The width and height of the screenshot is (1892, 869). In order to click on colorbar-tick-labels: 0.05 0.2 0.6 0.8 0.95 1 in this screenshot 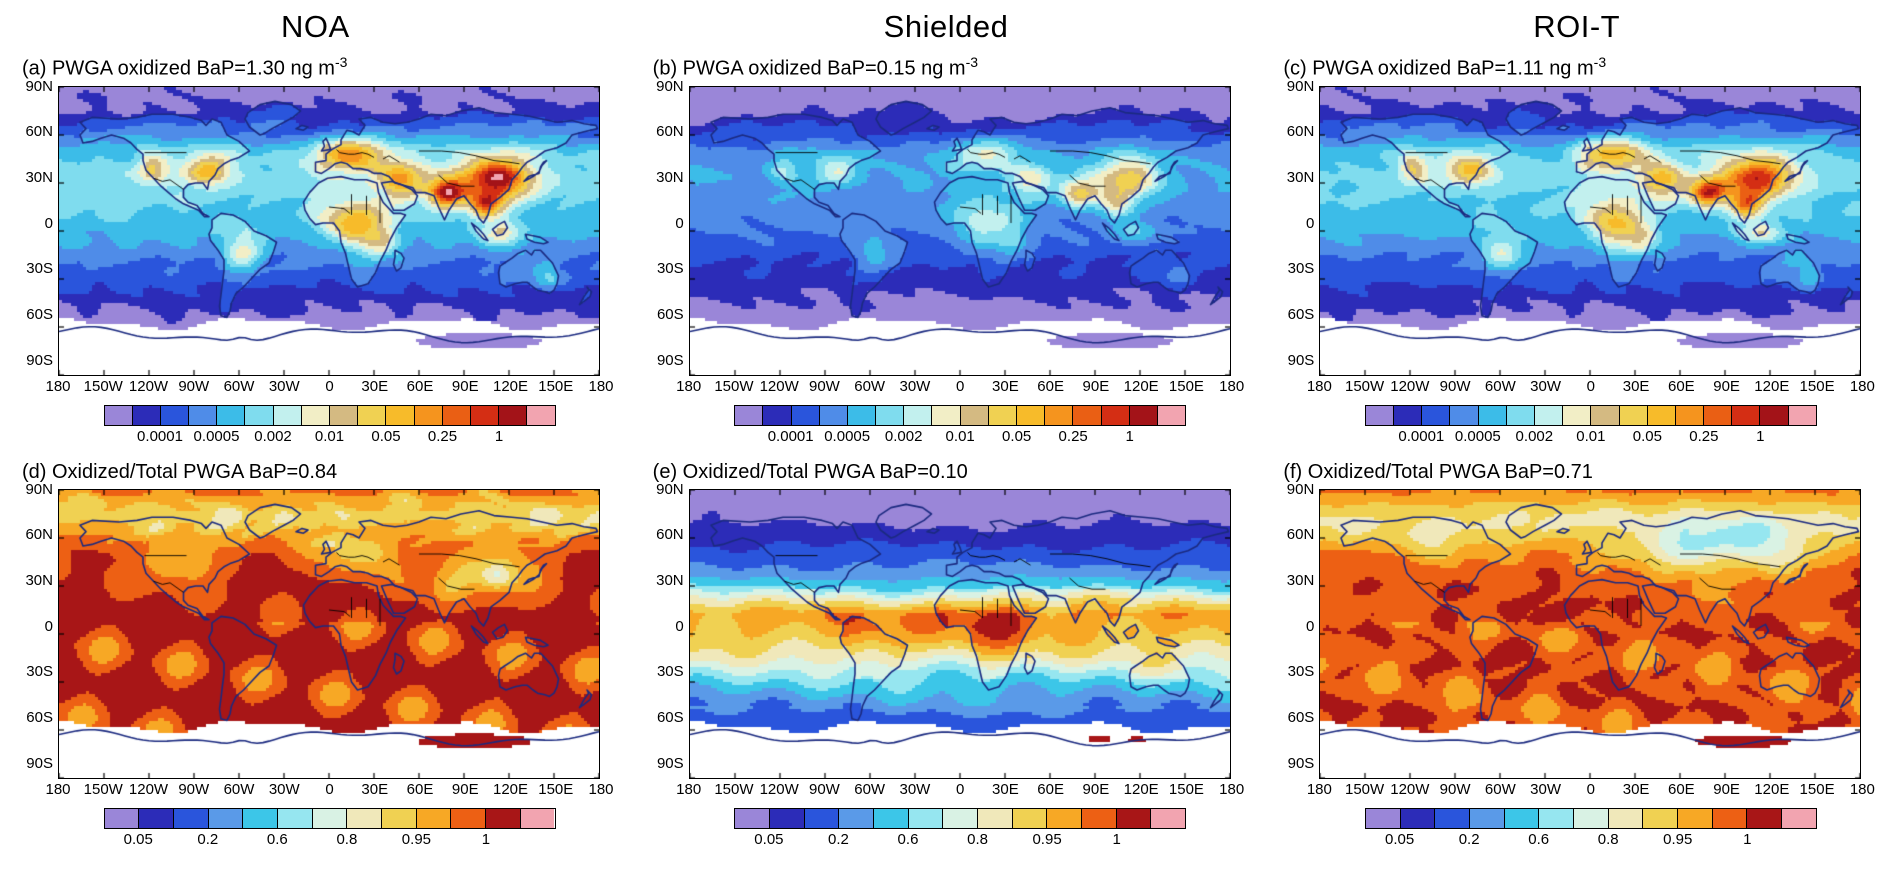, I will do `click(330, 840)`.